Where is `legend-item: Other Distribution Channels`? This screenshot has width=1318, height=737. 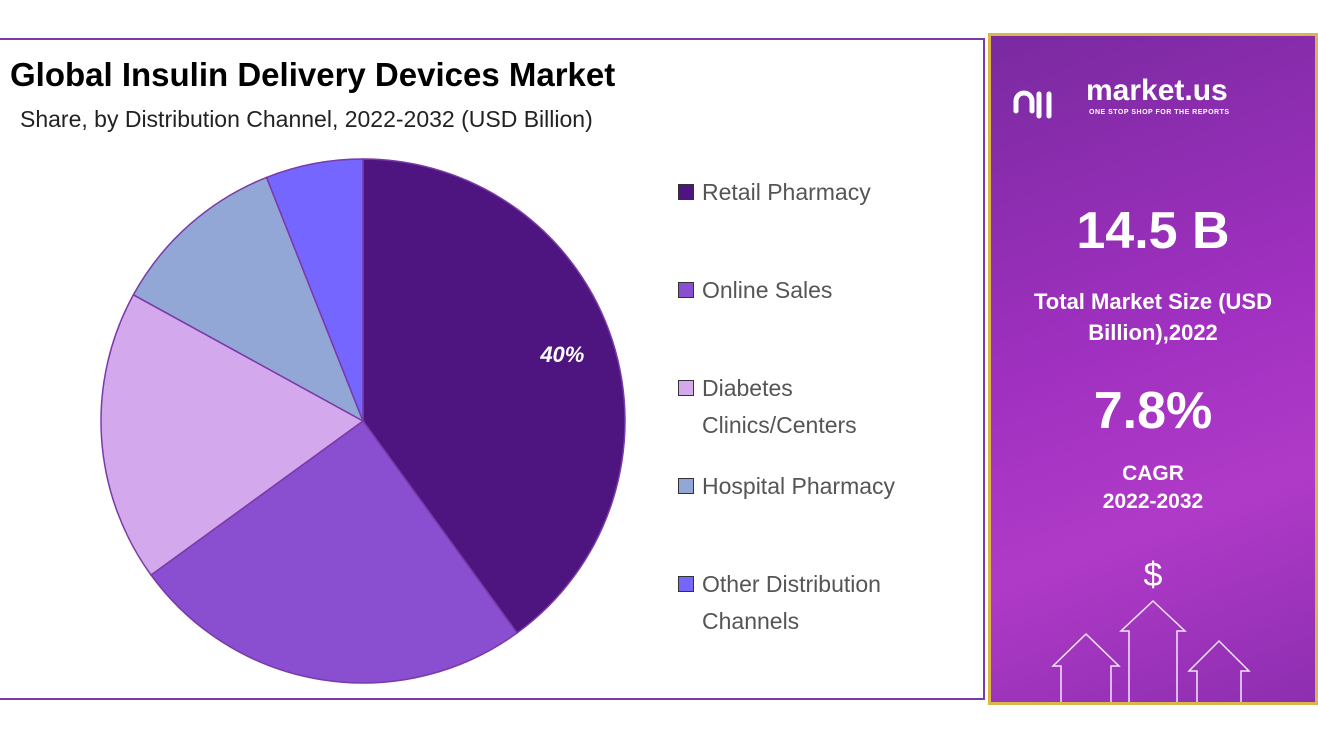
legend-item: Other Distribution Channels is located at coordinates (803, 605).